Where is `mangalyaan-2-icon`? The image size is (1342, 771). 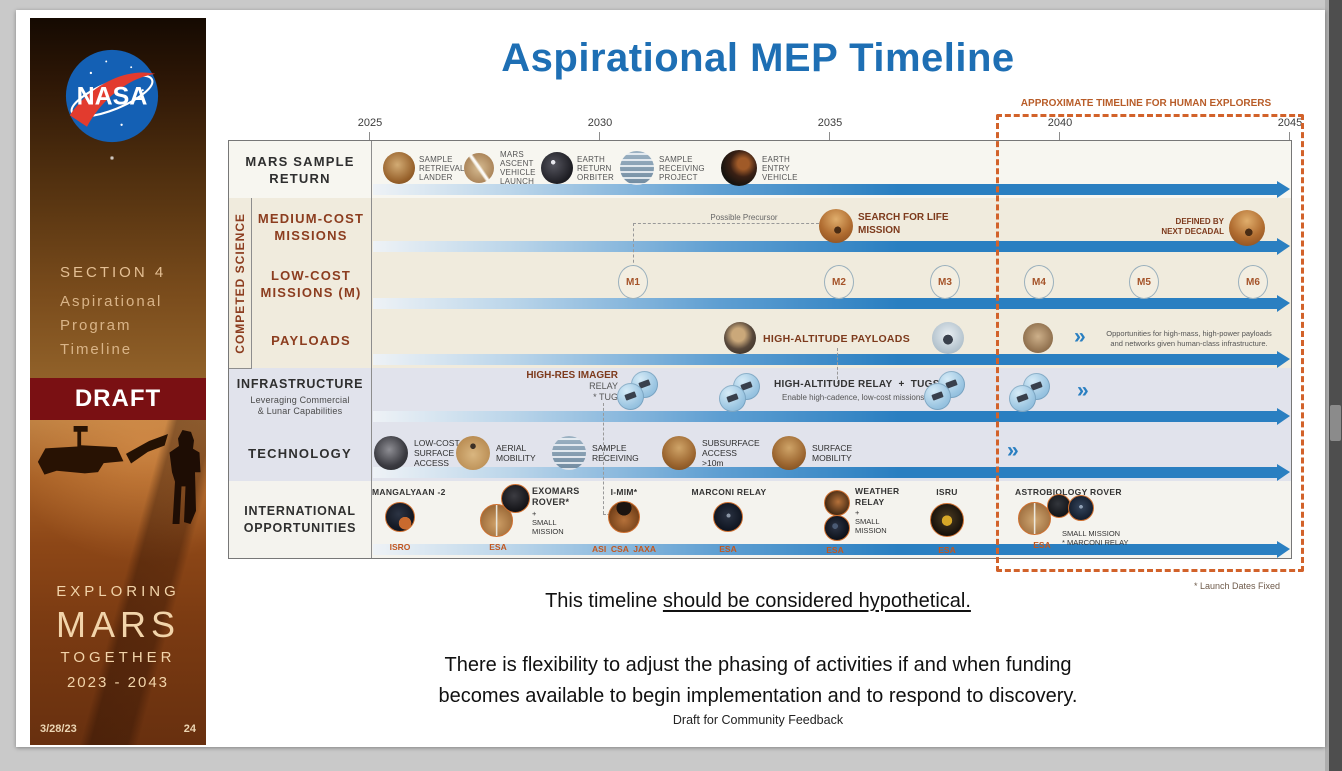
mangalyaan-2-icon is located at coordinates (400, 517).